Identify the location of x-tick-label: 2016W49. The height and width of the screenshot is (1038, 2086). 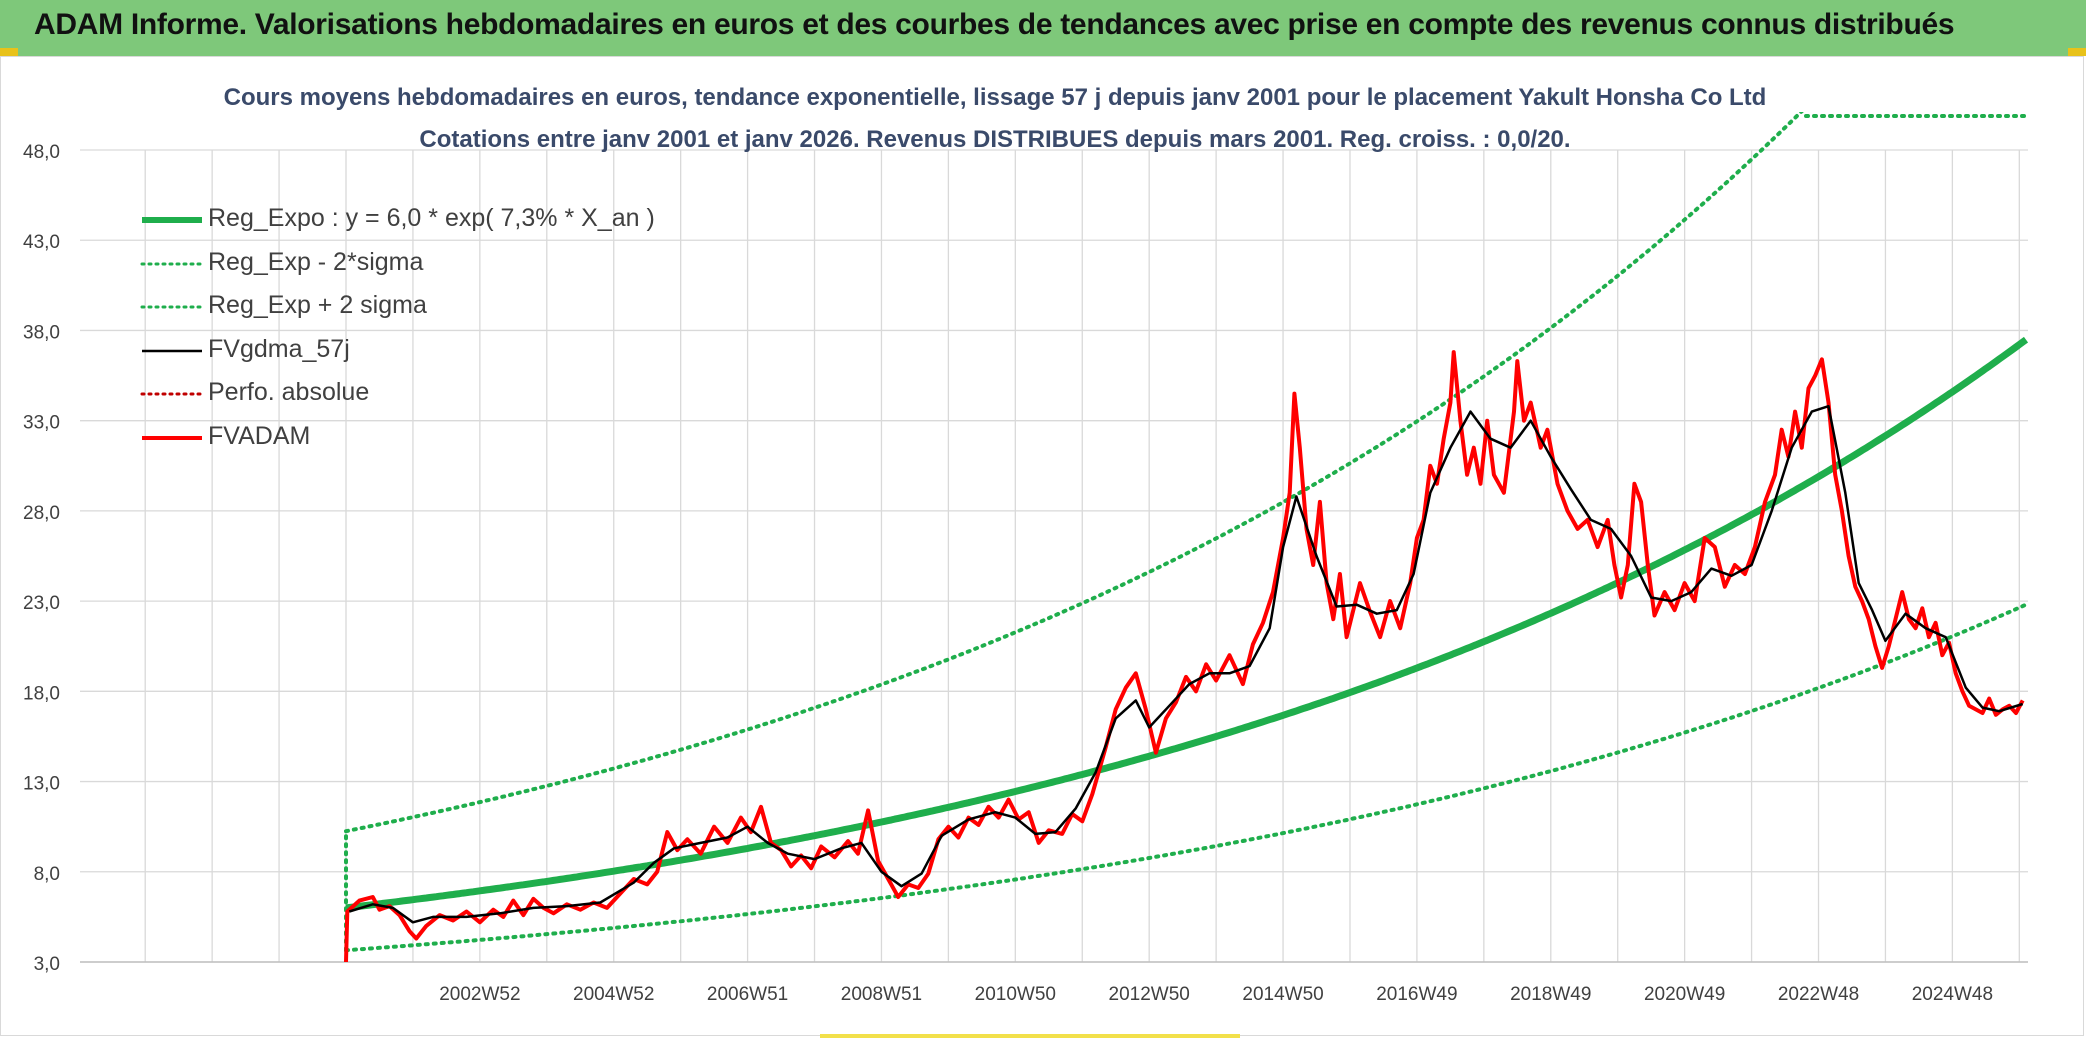
(1416, 994).